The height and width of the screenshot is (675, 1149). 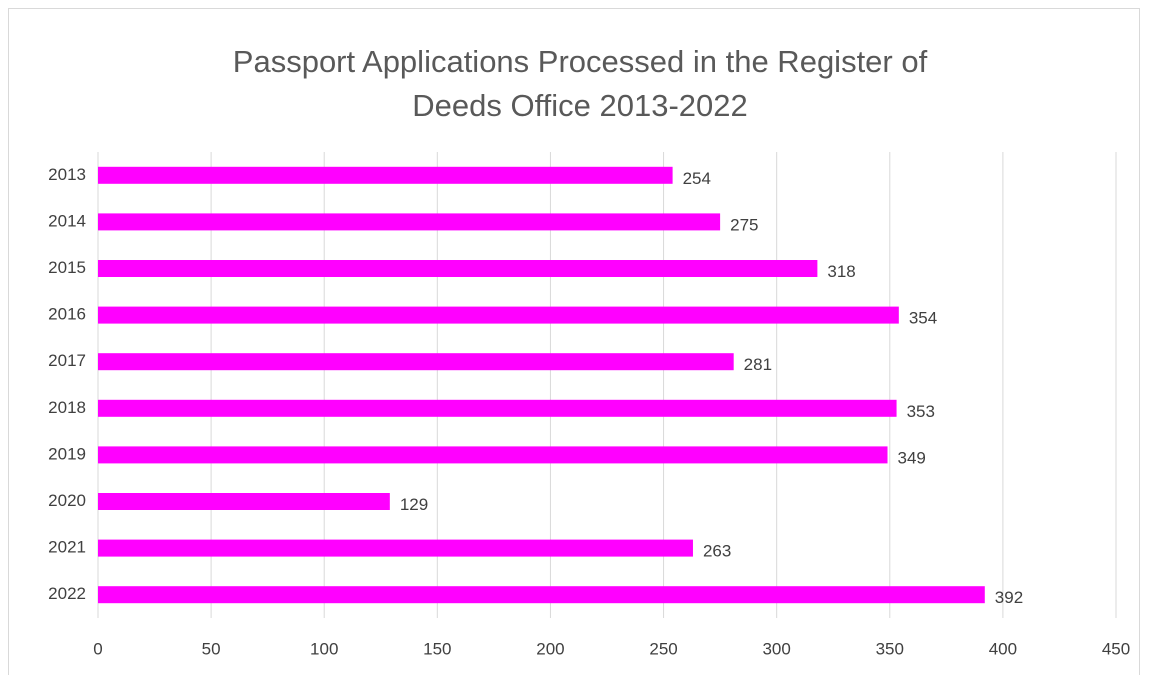 I want to click on y-tick-label: 2021, so click(x=67, y=547).